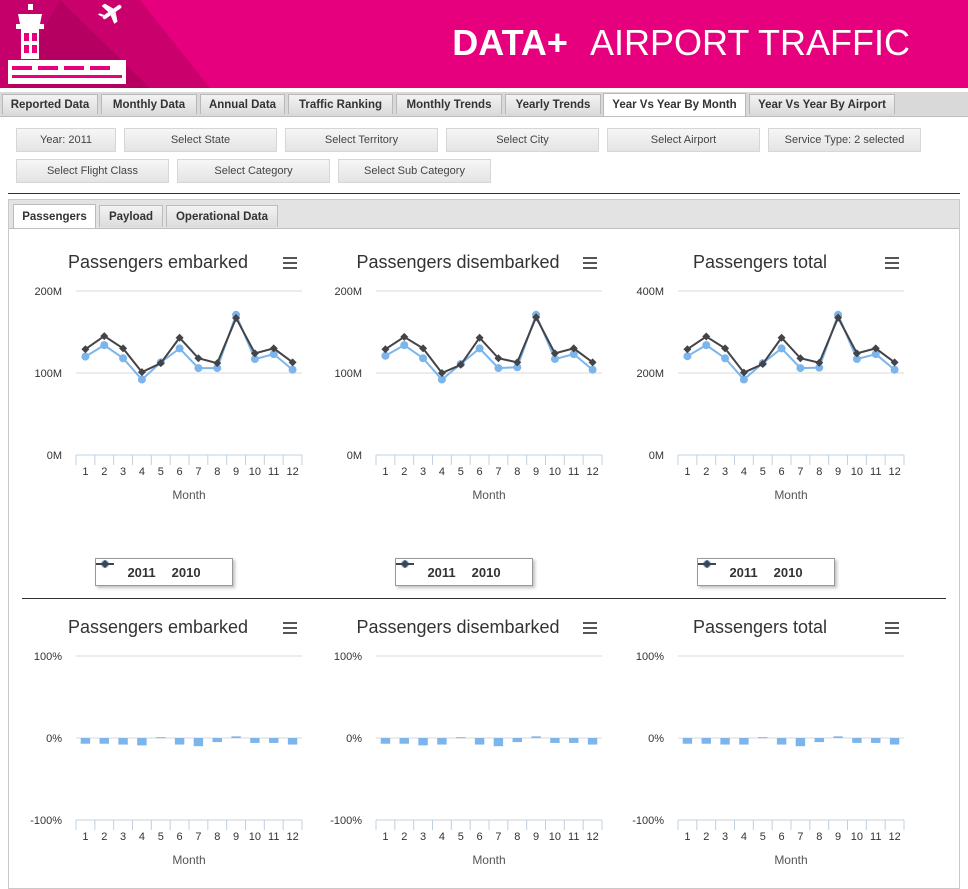 The height and width of the screenshot is (889, 968). What do you see at coordinates (255, 472) in the screenshot?
I see `x-tick-label: 10` at bounding box center [255, 472].